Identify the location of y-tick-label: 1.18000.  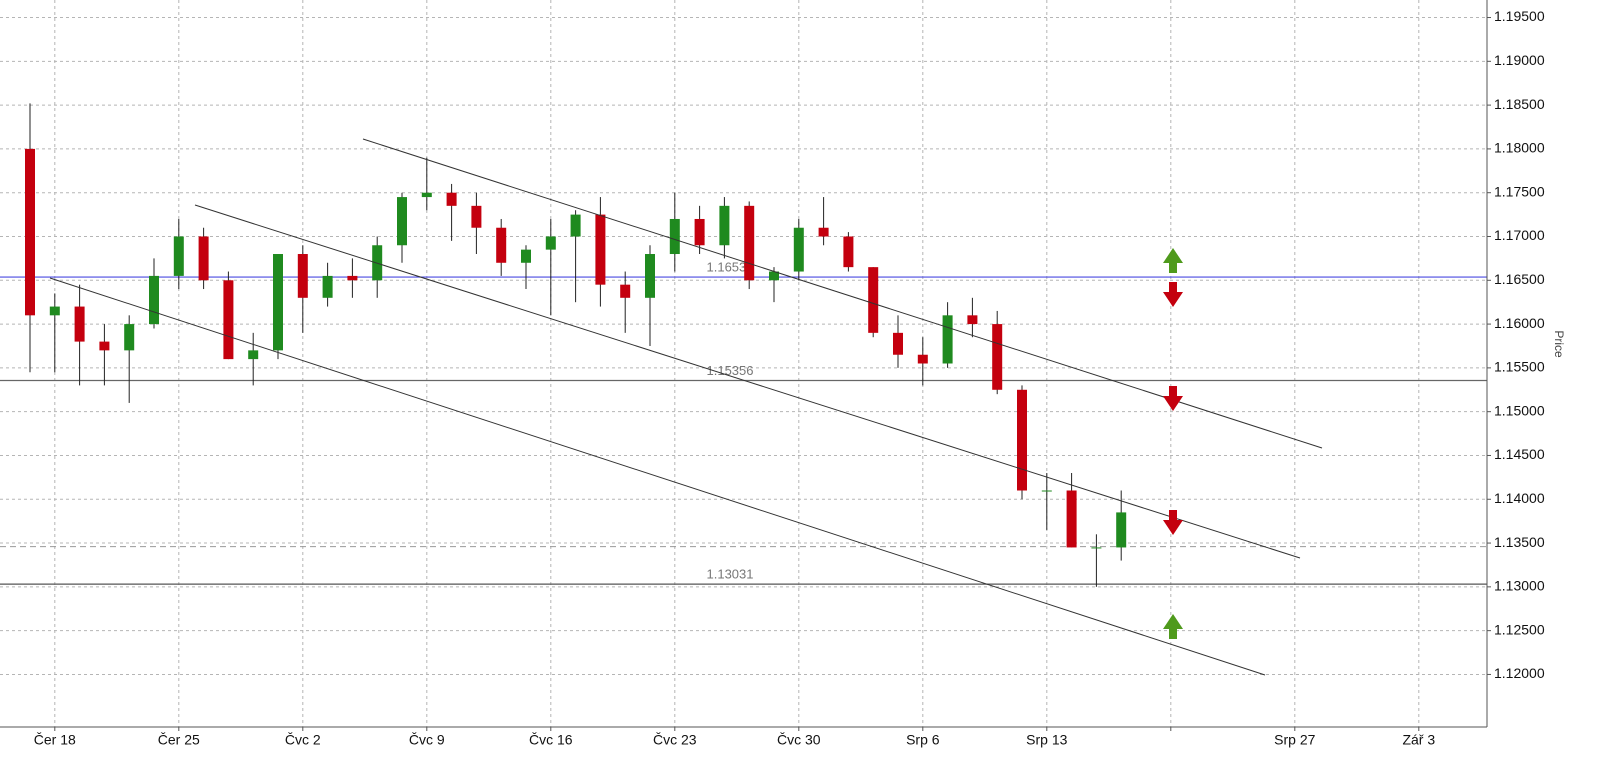
(1519, 148).